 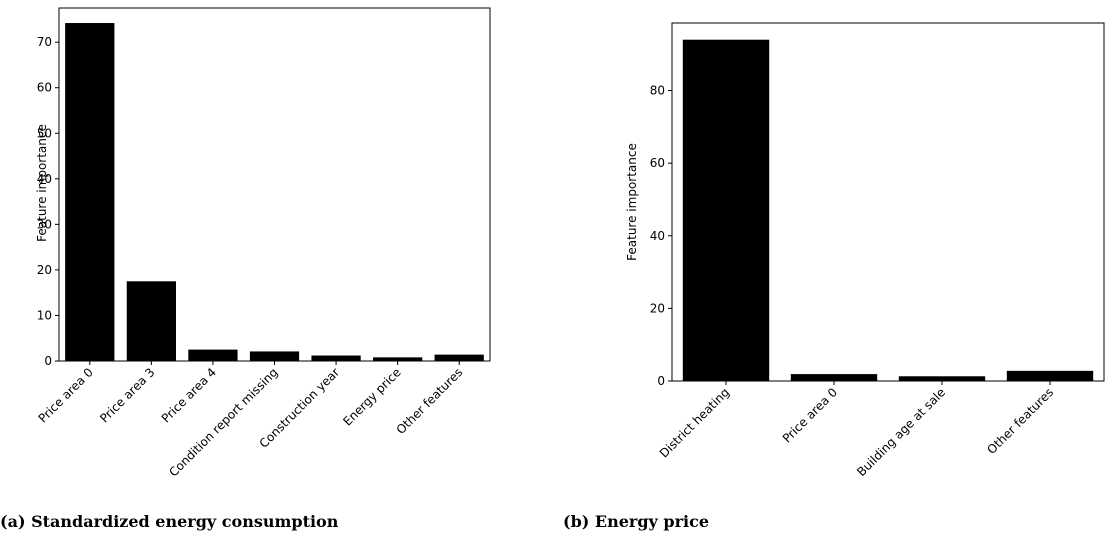 I want to click on panel-a-ytick-label-6: 60, so click(x=44, y=88).